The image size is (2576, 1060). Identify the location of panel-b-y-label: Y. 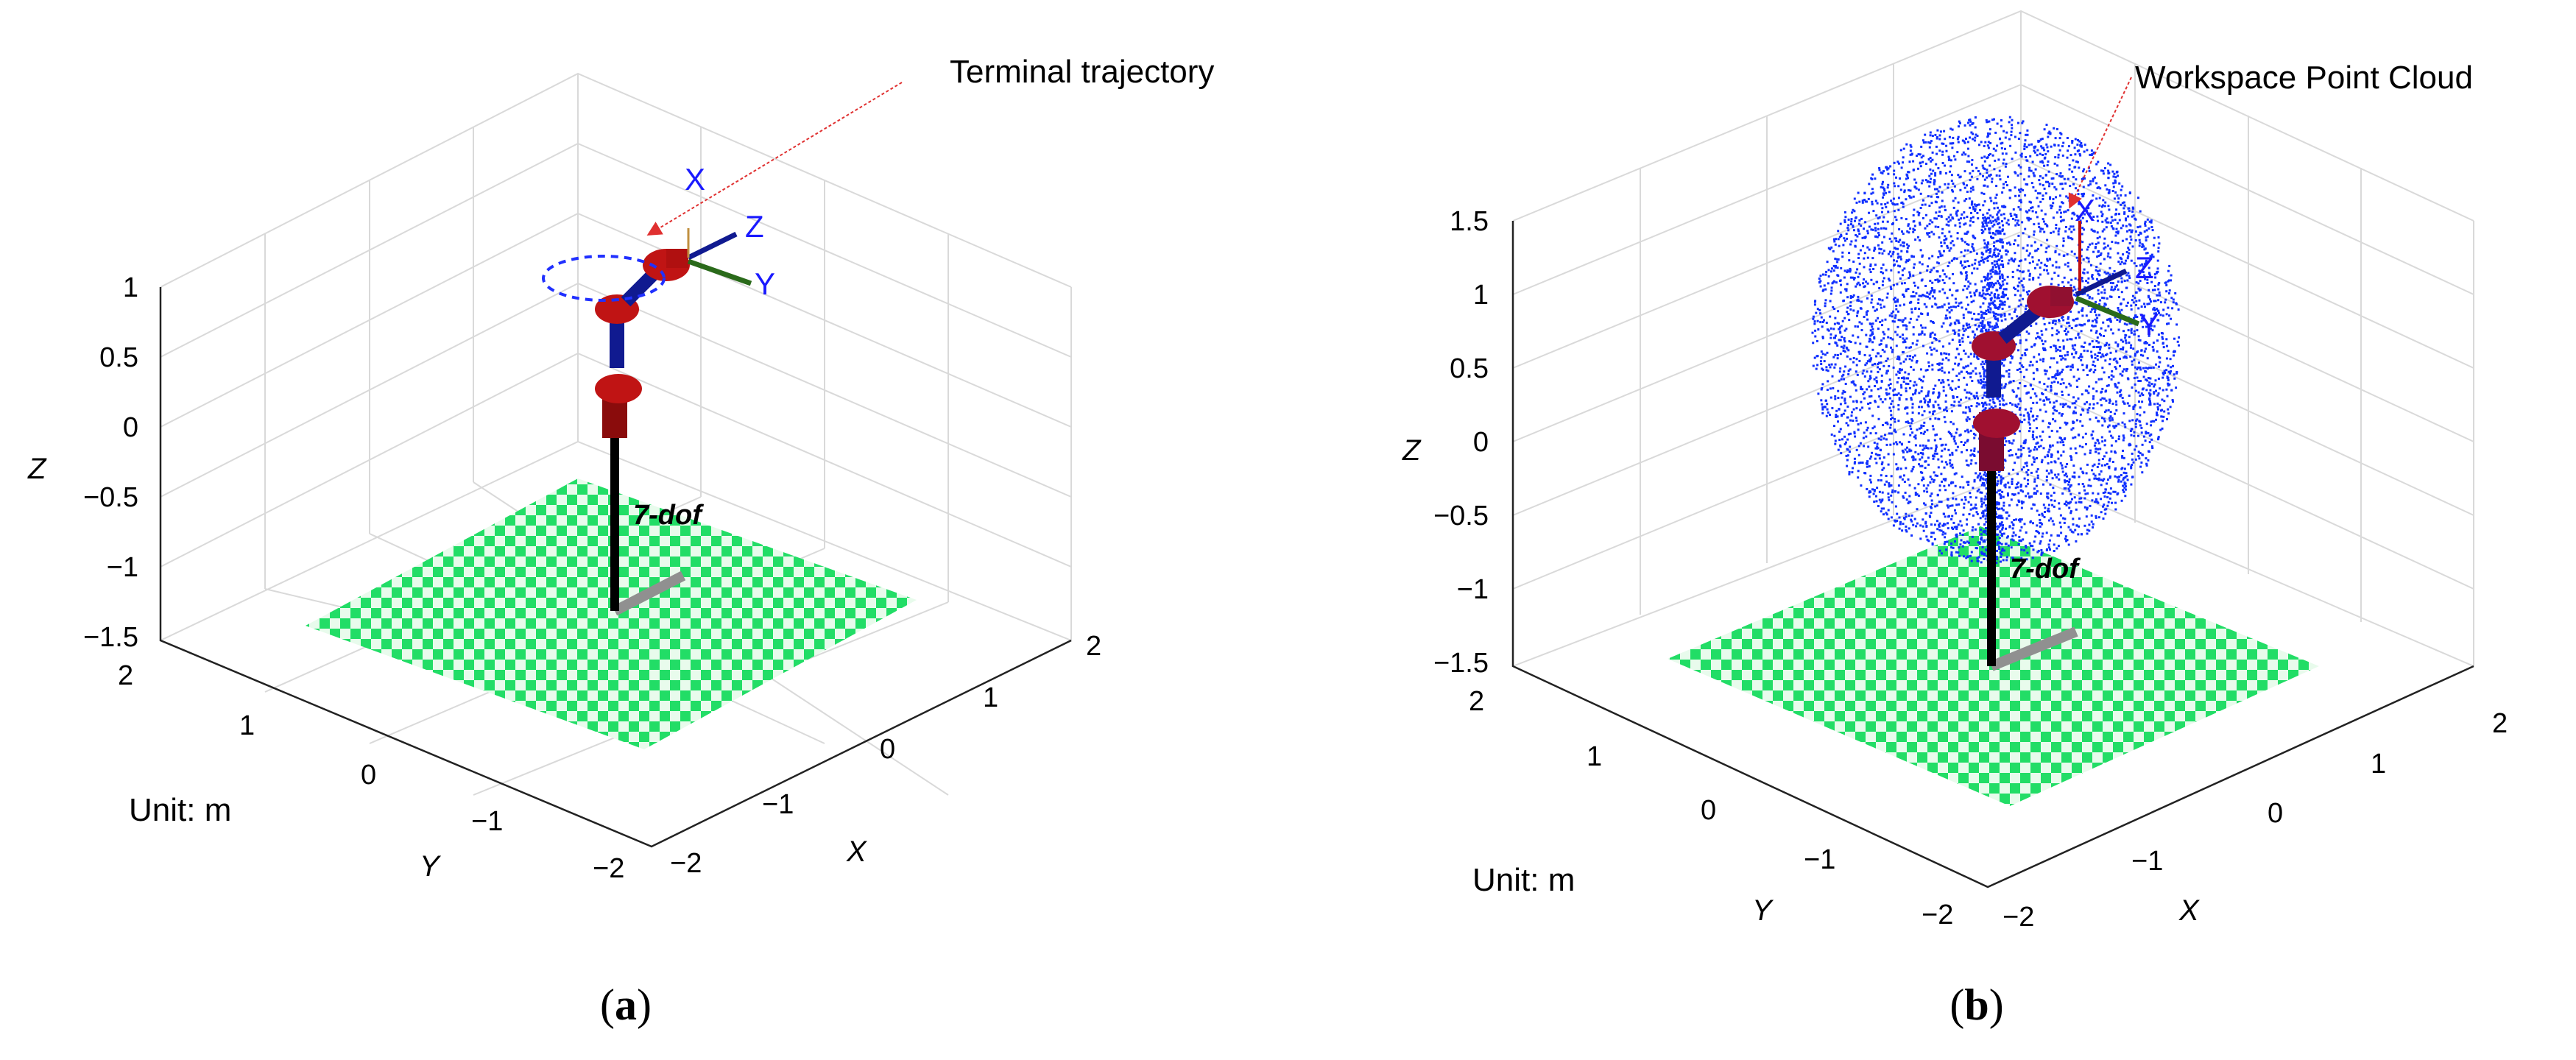
(1763, 910).